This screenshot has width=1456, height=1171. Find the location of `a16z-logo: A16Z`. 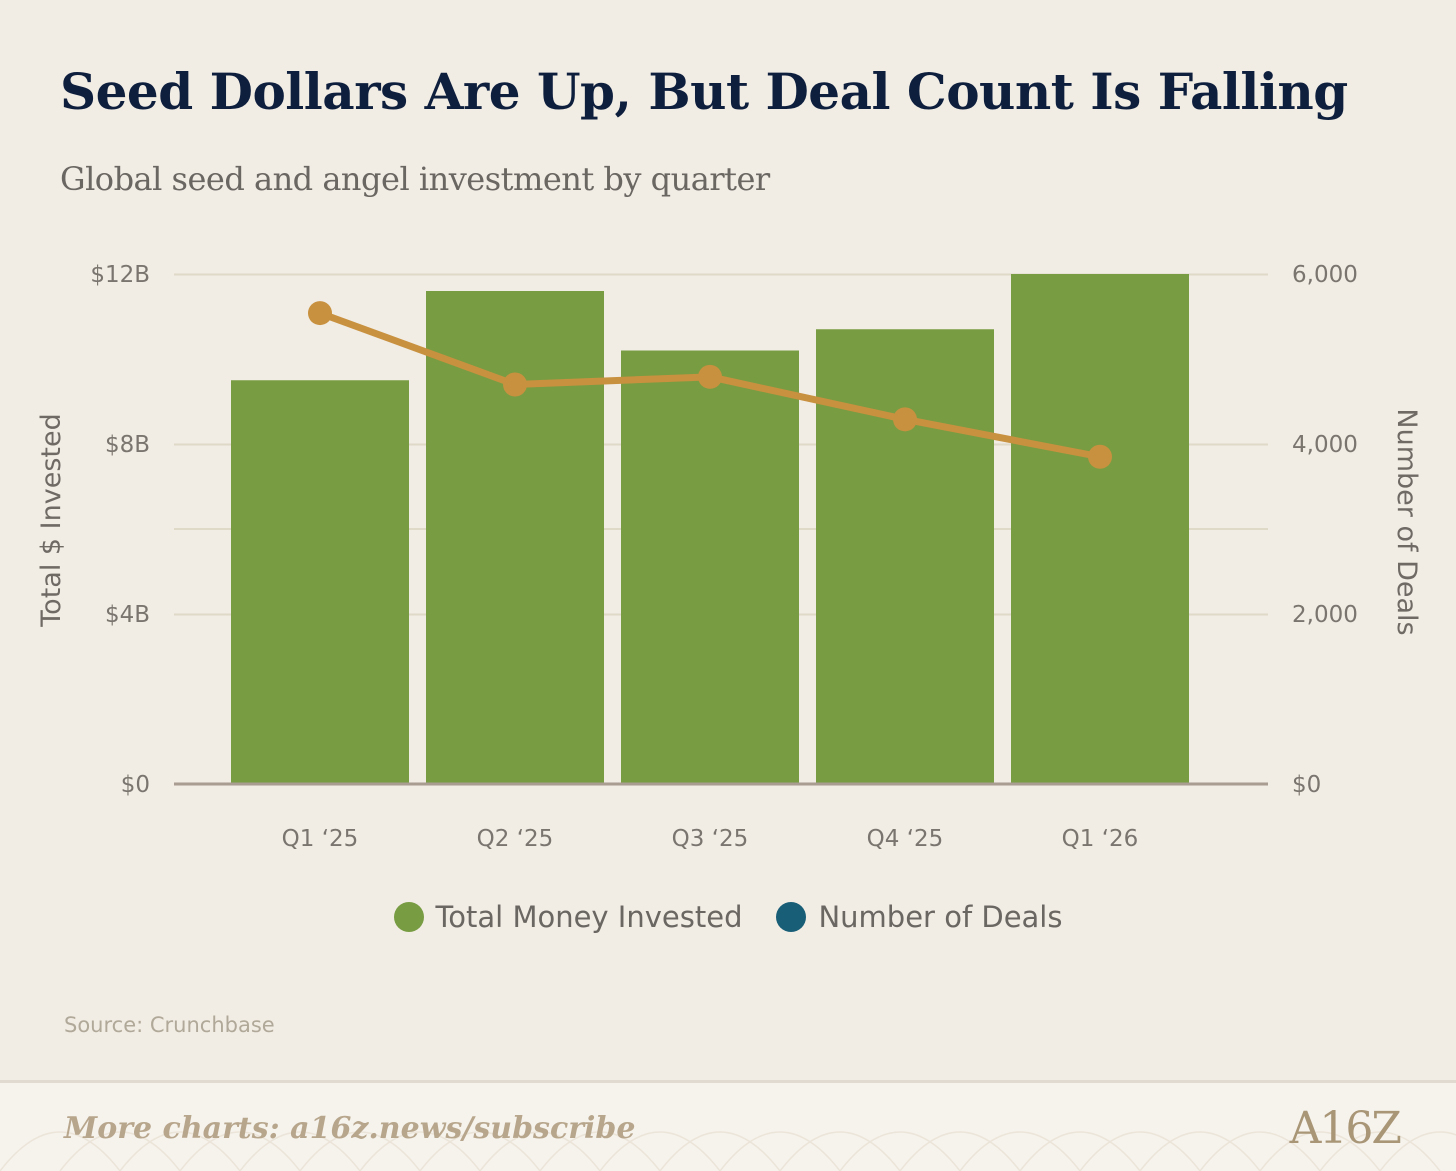

a16z-logo: A16Z is located at coordinates (1345, 1128).